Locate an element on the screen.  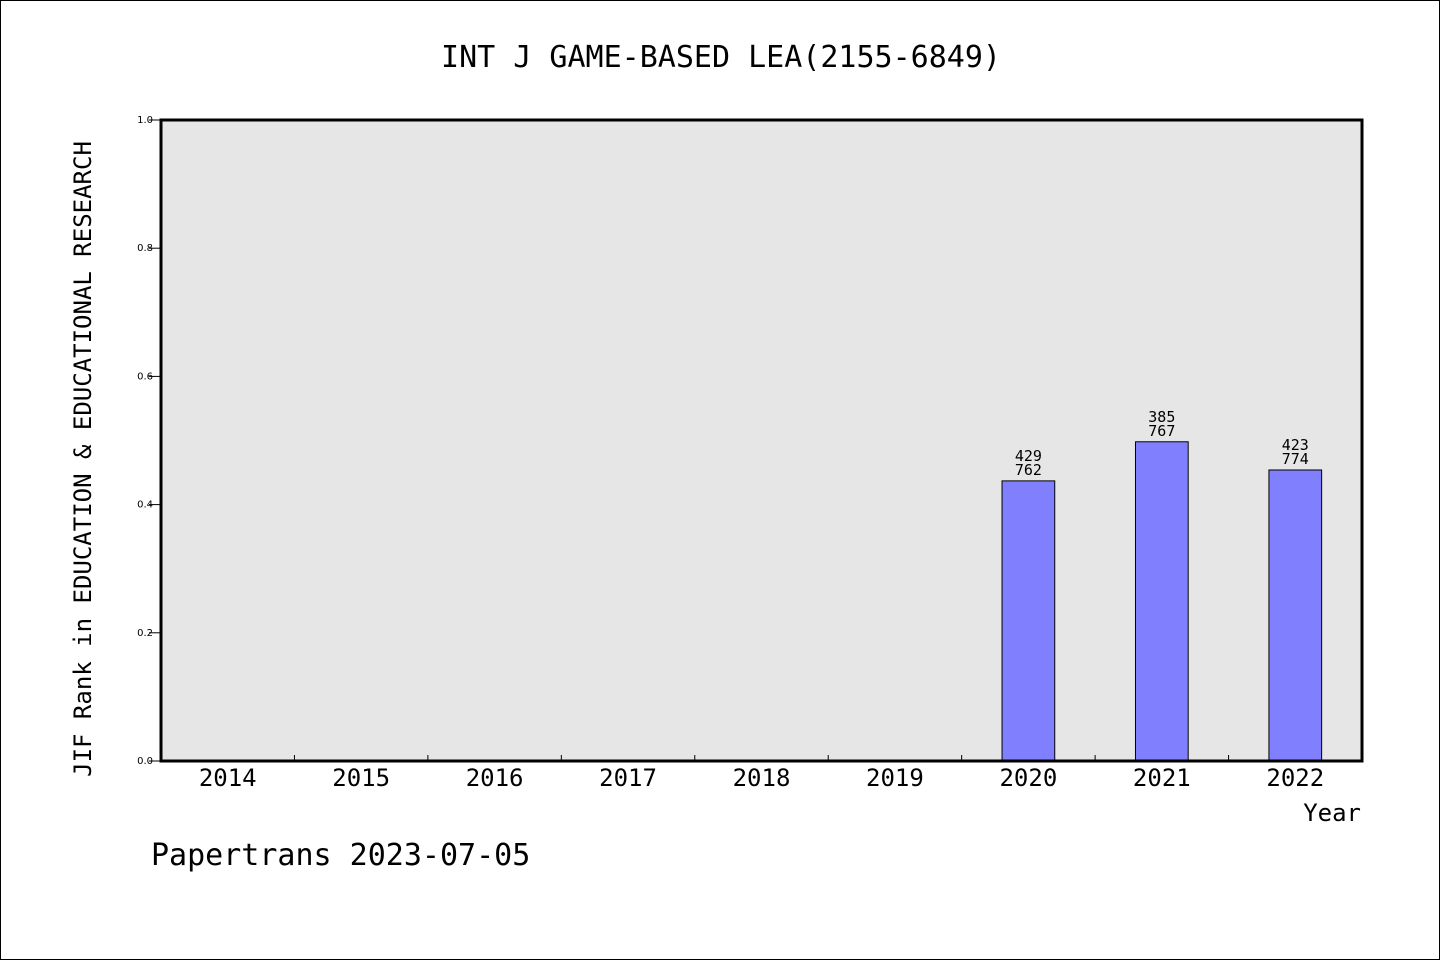
x-axis-ticks: 2014 2015 2016 2017 2018 2019 2020 2021 2022 is located at coordinates (761, 773).